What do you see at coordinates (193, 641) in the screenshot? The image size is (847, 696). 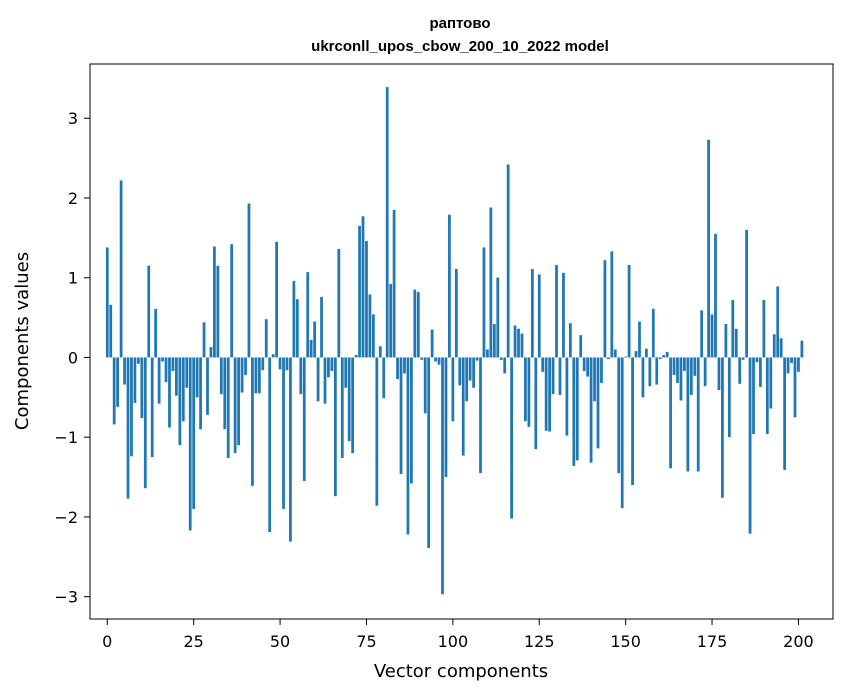 I see `x-tick-label: 25` at bounding box center [193, 641].